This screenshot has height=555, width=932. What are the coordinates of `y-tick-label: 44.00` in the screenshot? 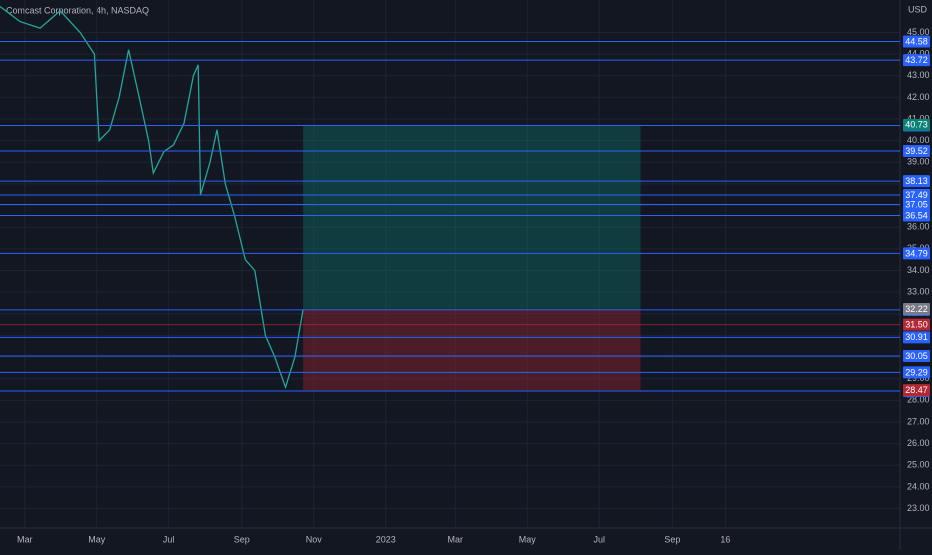 It's located at (918, 53).